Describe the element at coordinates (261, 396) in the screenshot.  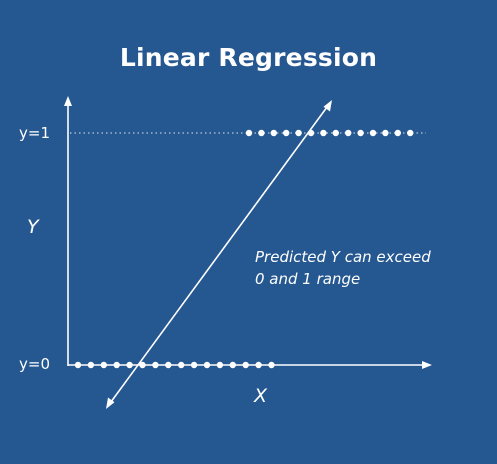
I see `x-axis-label: X` at that location.